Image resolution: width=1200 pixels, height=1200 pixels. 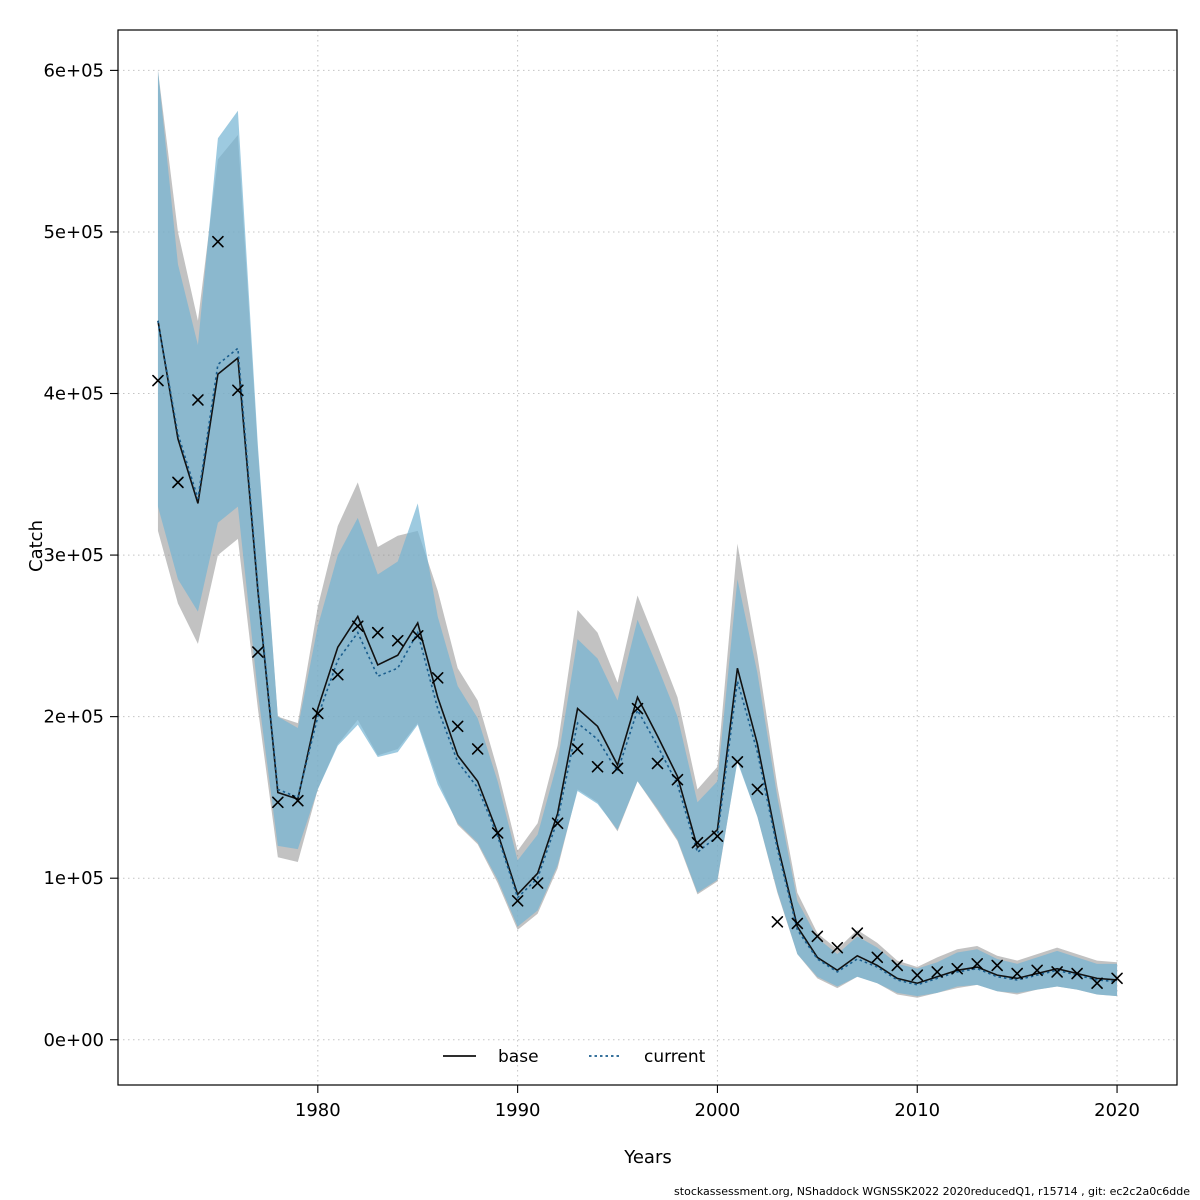 I want to click on y-axis-title: Catch, so click(x=36, y=546).